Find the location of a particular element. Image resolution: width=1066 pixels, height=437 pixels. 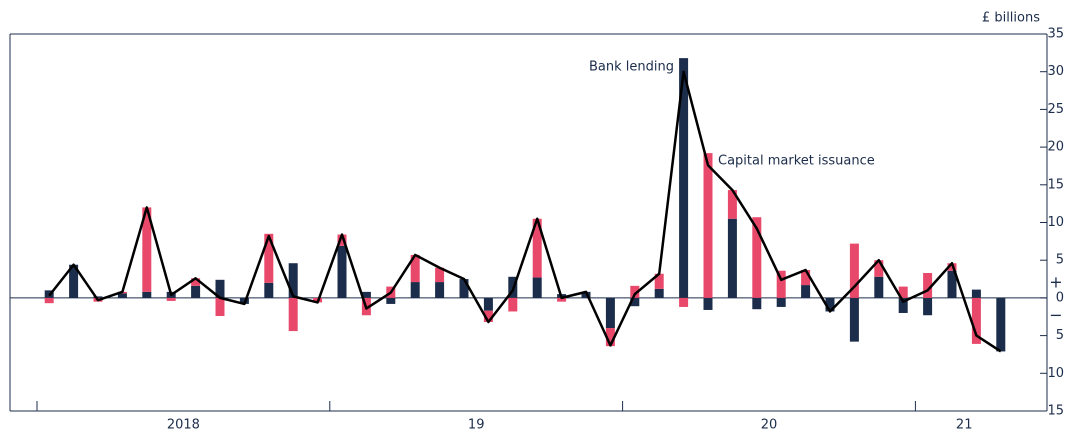

sign-plus: + is located at coordinates (1055, 282).